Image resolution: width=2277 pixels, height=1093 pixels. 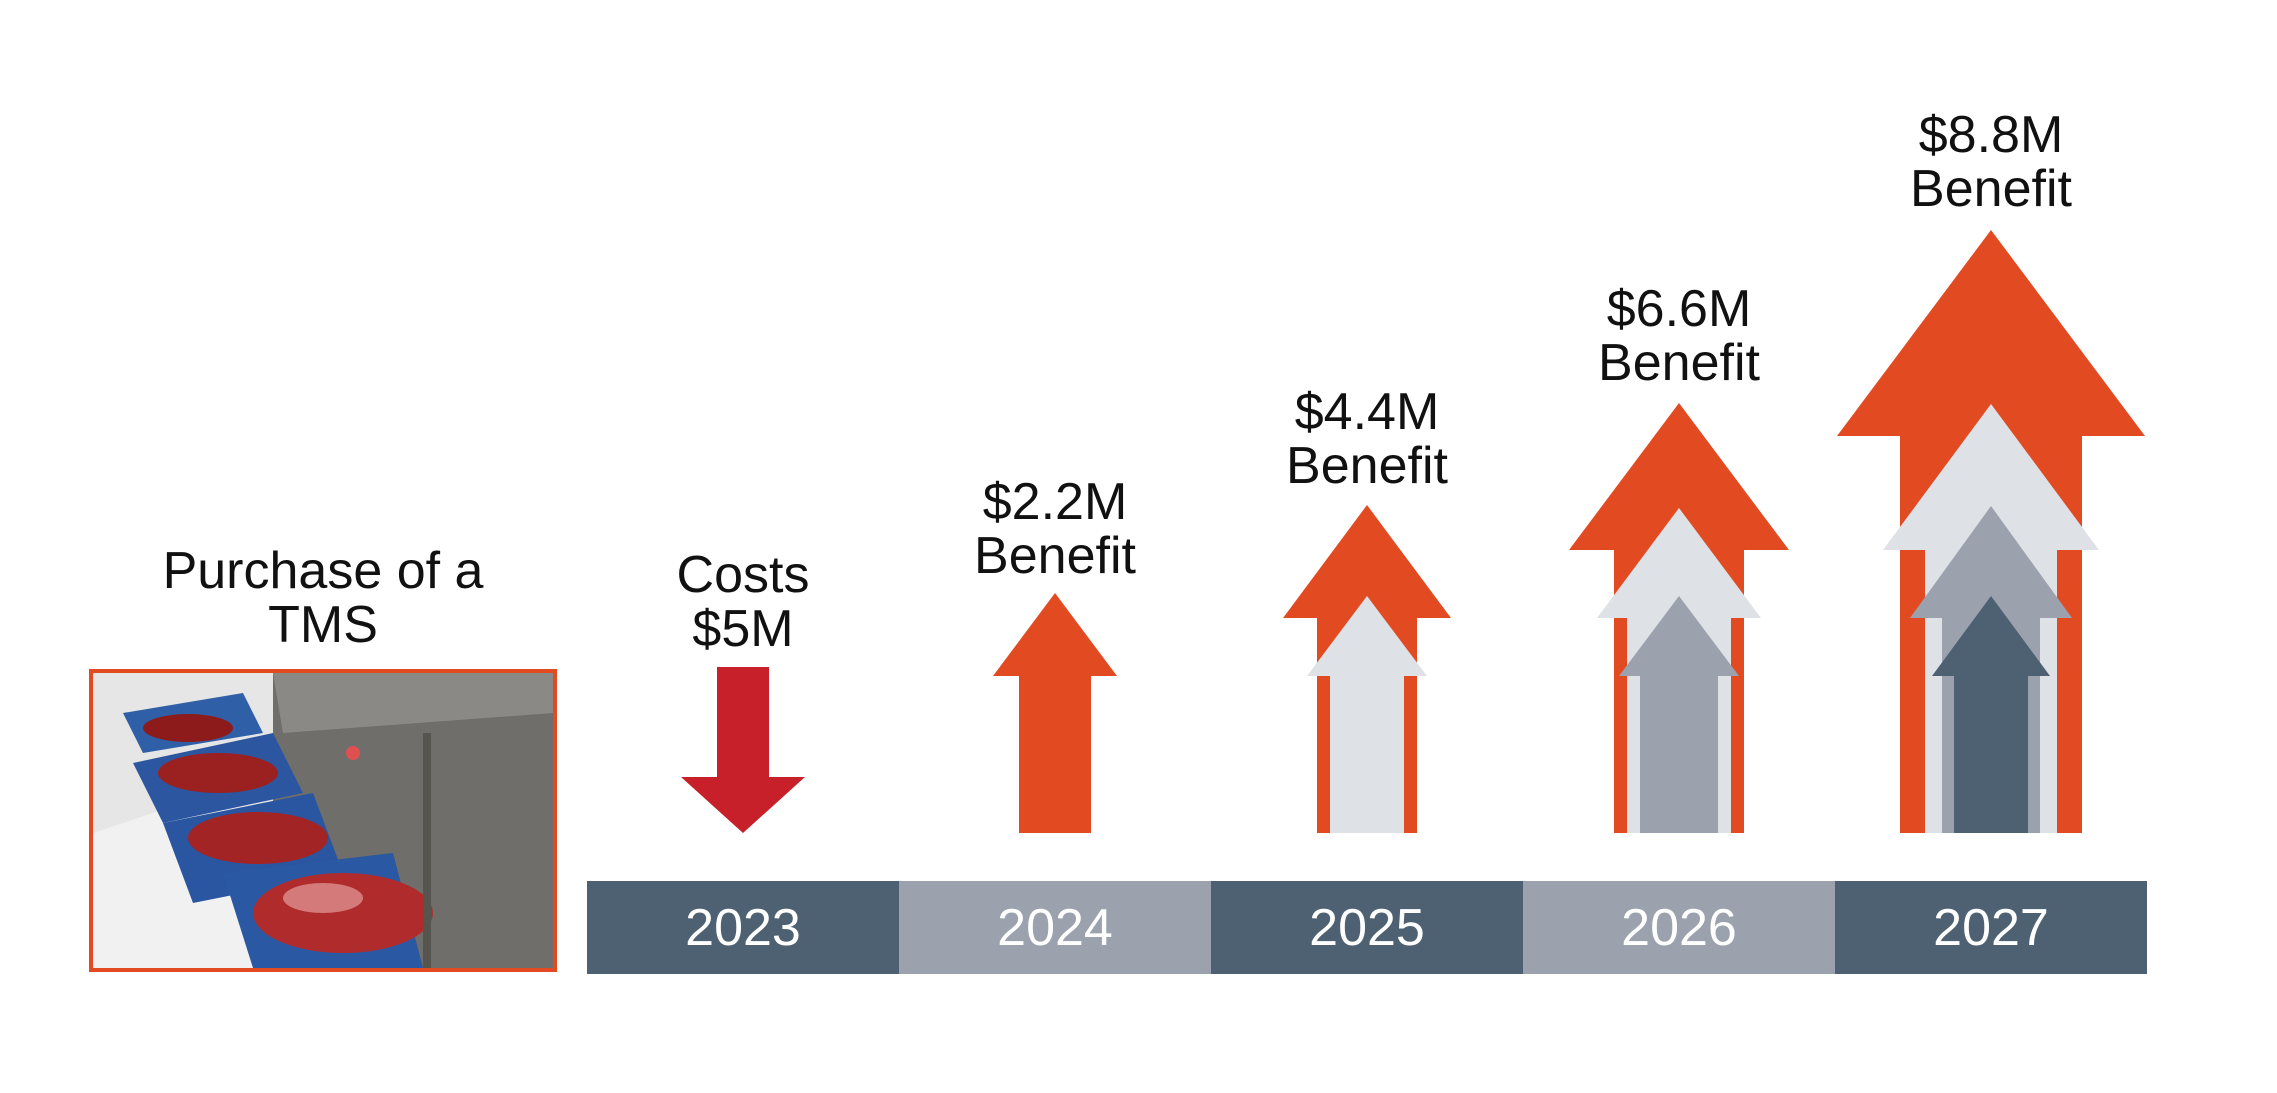 I want to click on year-2027: 2027, so click(x=1991, y=927).